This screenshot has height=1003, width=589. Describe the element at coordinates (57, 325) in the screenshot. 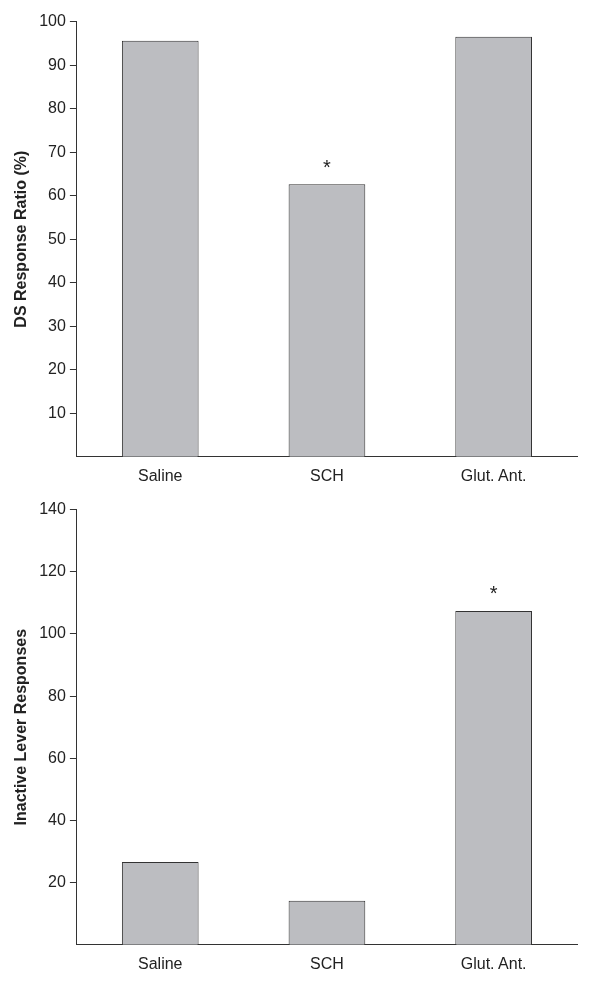

I see `y-tick-label: 30` at that location.